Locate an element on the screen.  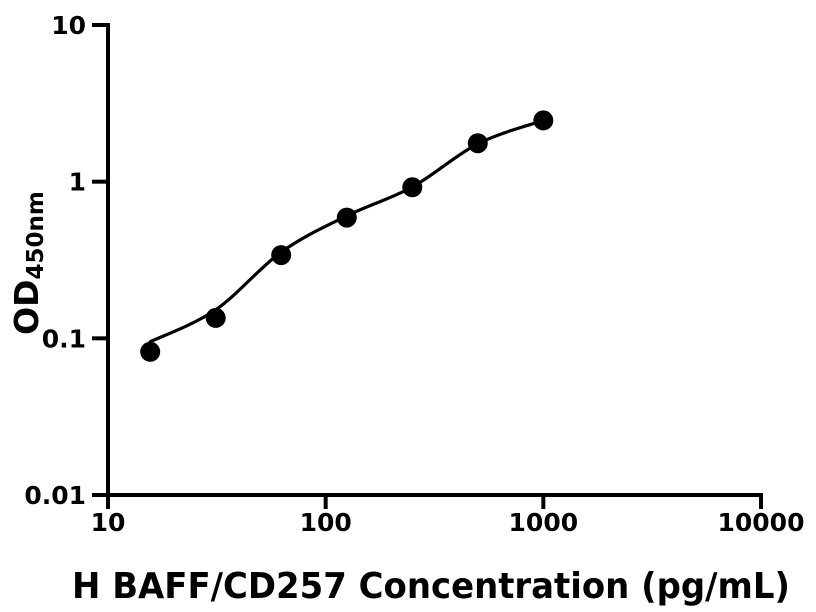
y-axis-title-subscript: 450nm is located at coordinates (36, 235).